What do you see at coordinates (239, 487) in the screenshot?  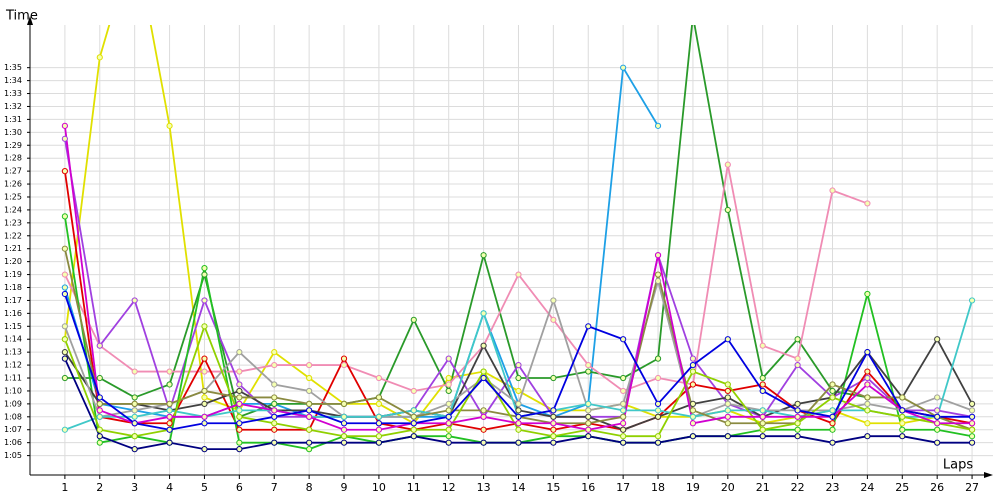 I see `x-tick-label: 6` at bounding box center [239, 487].